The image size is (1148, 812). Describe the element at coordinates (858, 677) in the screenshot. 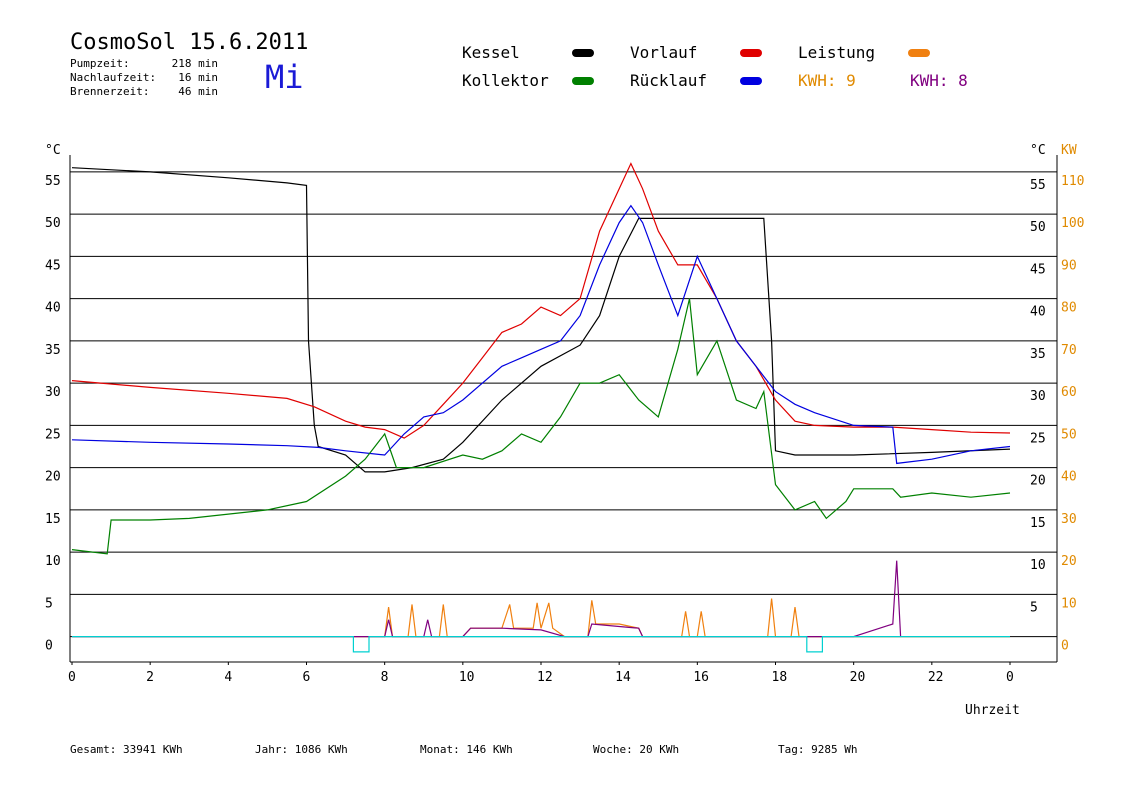

I see `x-tick-label: 20` at that location.